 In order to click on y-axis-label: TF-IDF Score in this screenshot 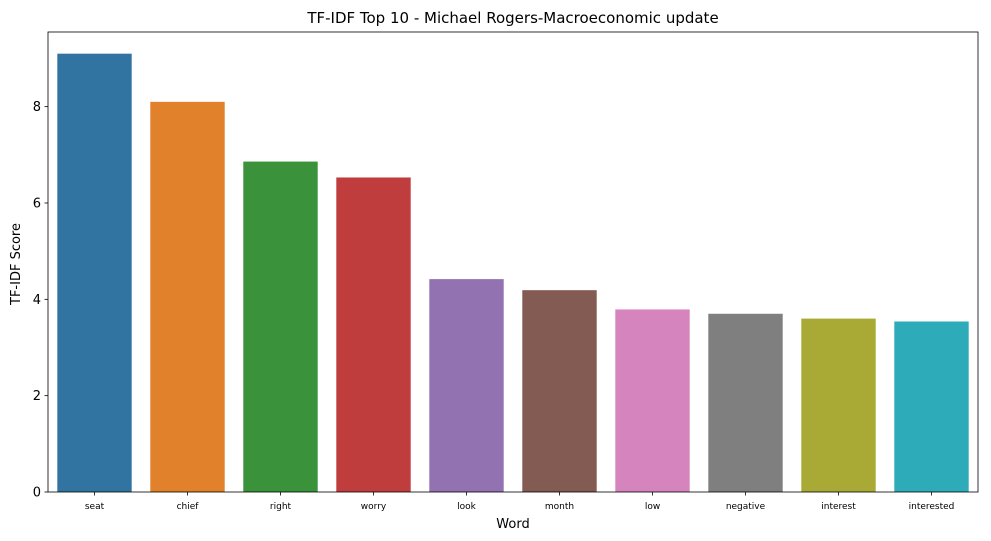, I will do `click(16, 264)`.